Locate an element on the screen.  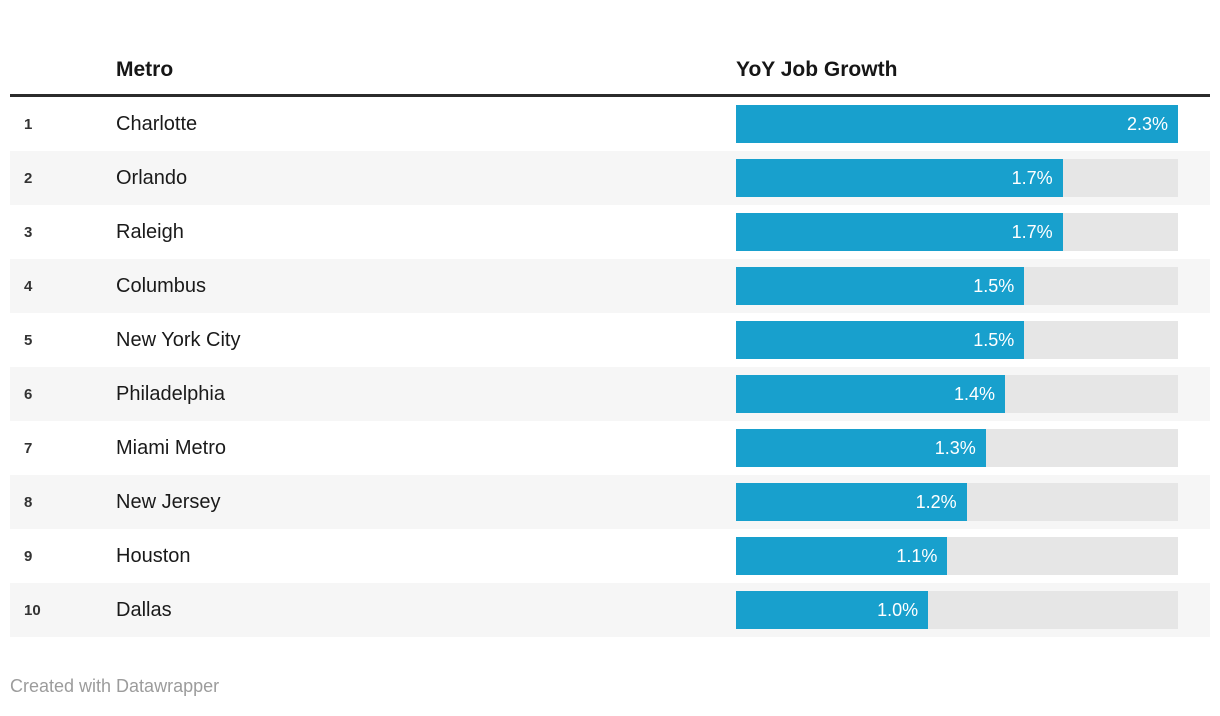
table-header-row: Metro YoY Job Growth is located at coordinates (610, 48).